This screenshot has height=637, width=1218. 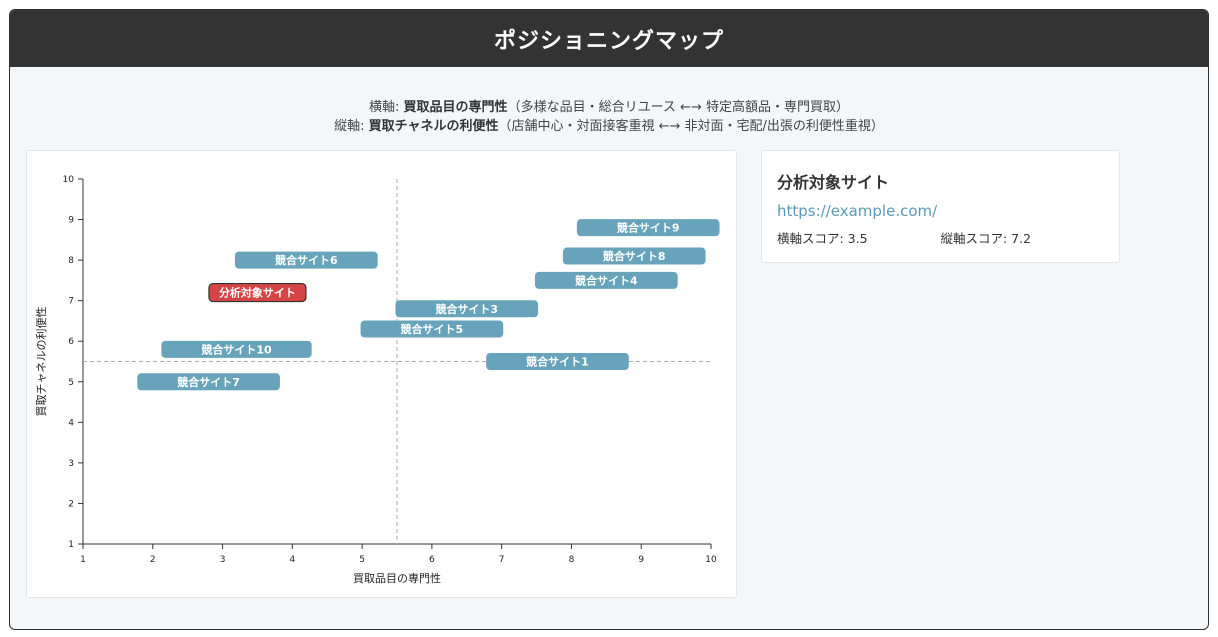 I want to click on x-tick-label: 7, so click(x=502, y=560).